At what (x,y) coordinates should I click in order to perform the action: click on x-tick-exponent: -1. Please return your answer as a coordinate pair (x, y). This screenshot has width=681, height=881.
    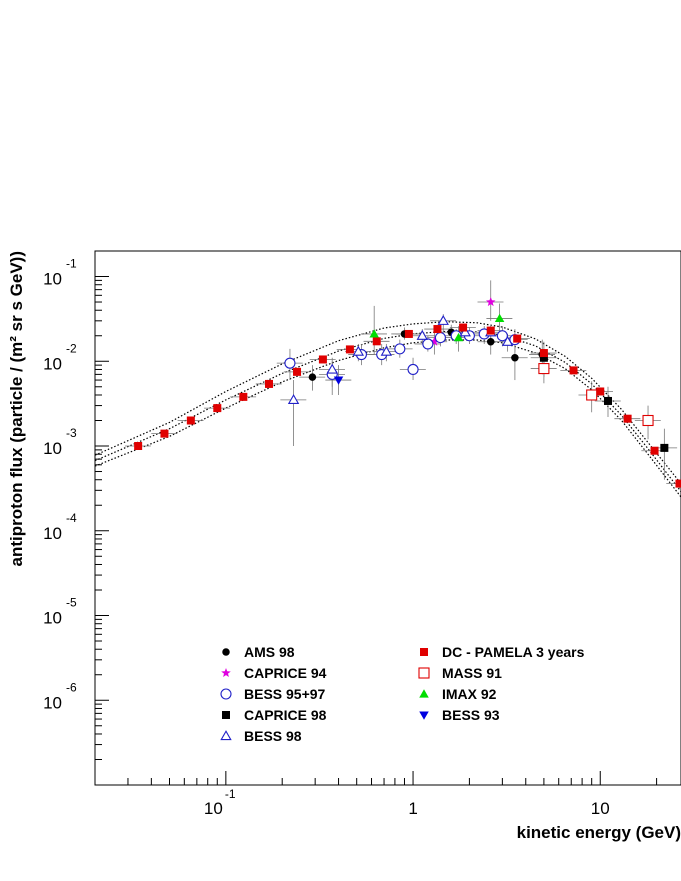
    Looking at the image, I should click on (230, 794).